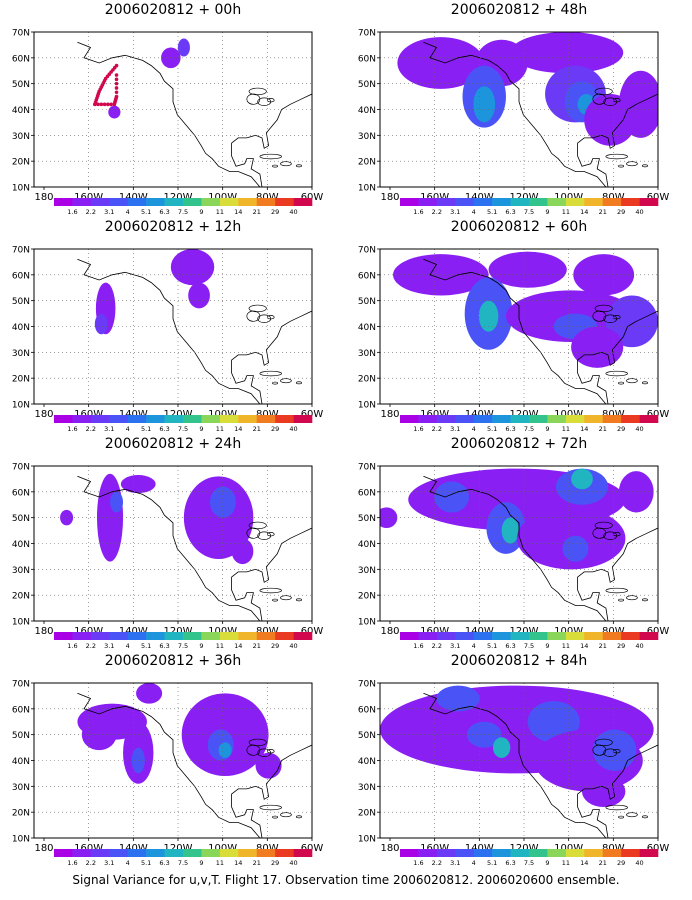  What do you see at coordinates (519, 227) in the screenshot?
I see `panel-title: 2006020812 + 60h` at bounding box center [519, 227].